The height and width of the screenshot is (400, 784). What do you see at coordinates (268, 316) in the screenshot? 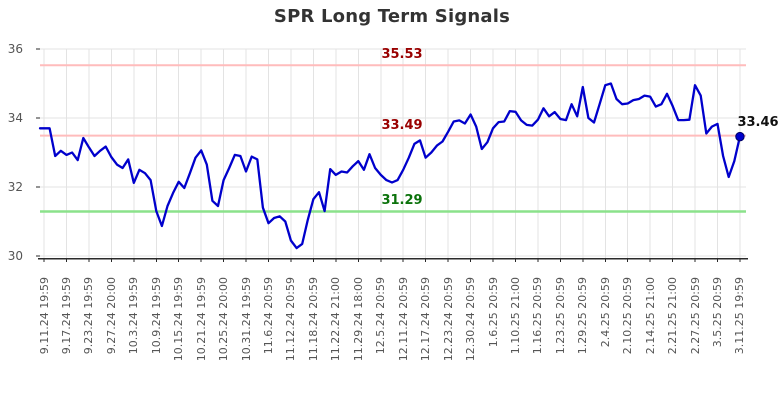
I see `x-tick-label: 11.6.24 20:59` at bounding box center [268, 316].